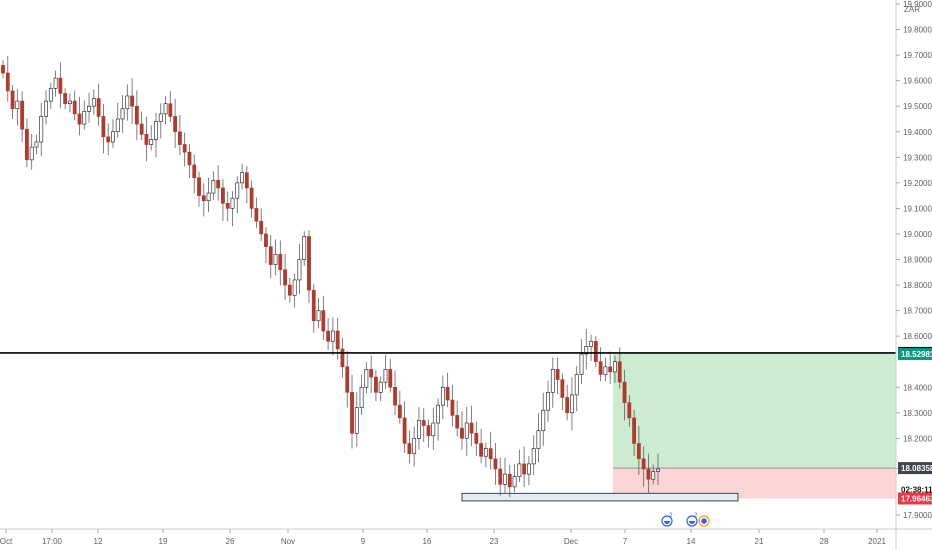 Image resolution: width=932 pixels, height=550 pixels. What do you see at coordinates (98, 541) in the screenshot?
I see `x-tick-label: 12` at bounding box center [98, 541].